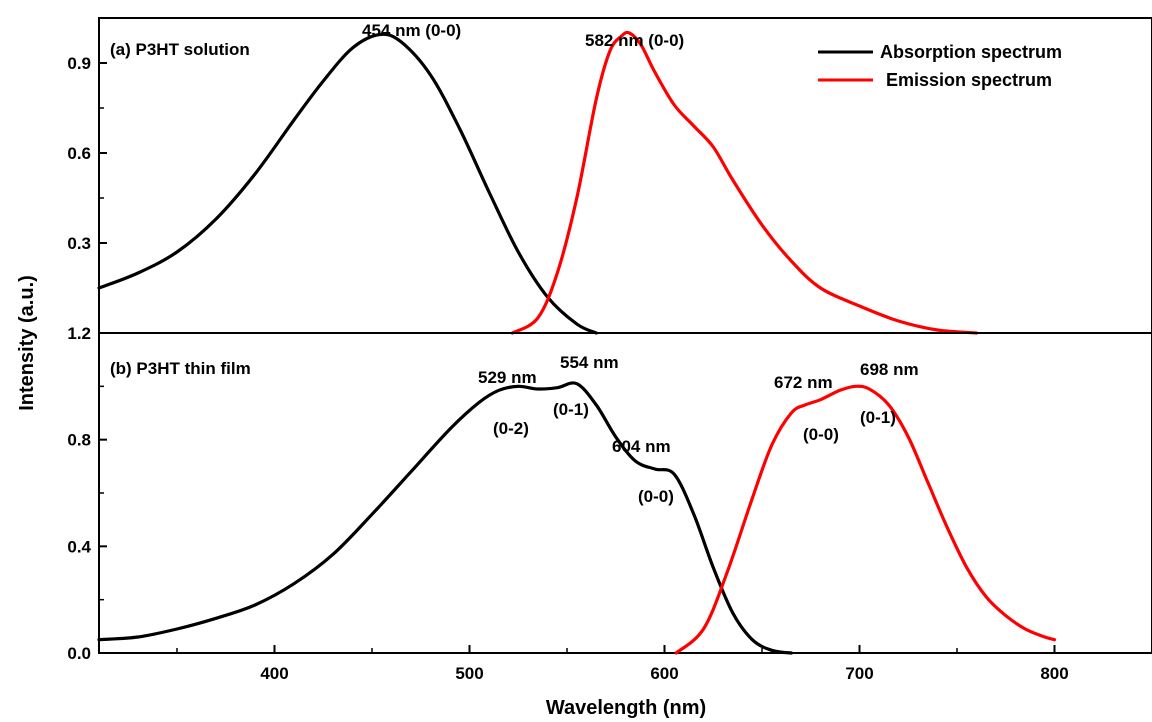  What do you see at coordinates (79, 653) in the screenshot?
I see `y-tick-label: 0.0` at bounding box center [79, 653].